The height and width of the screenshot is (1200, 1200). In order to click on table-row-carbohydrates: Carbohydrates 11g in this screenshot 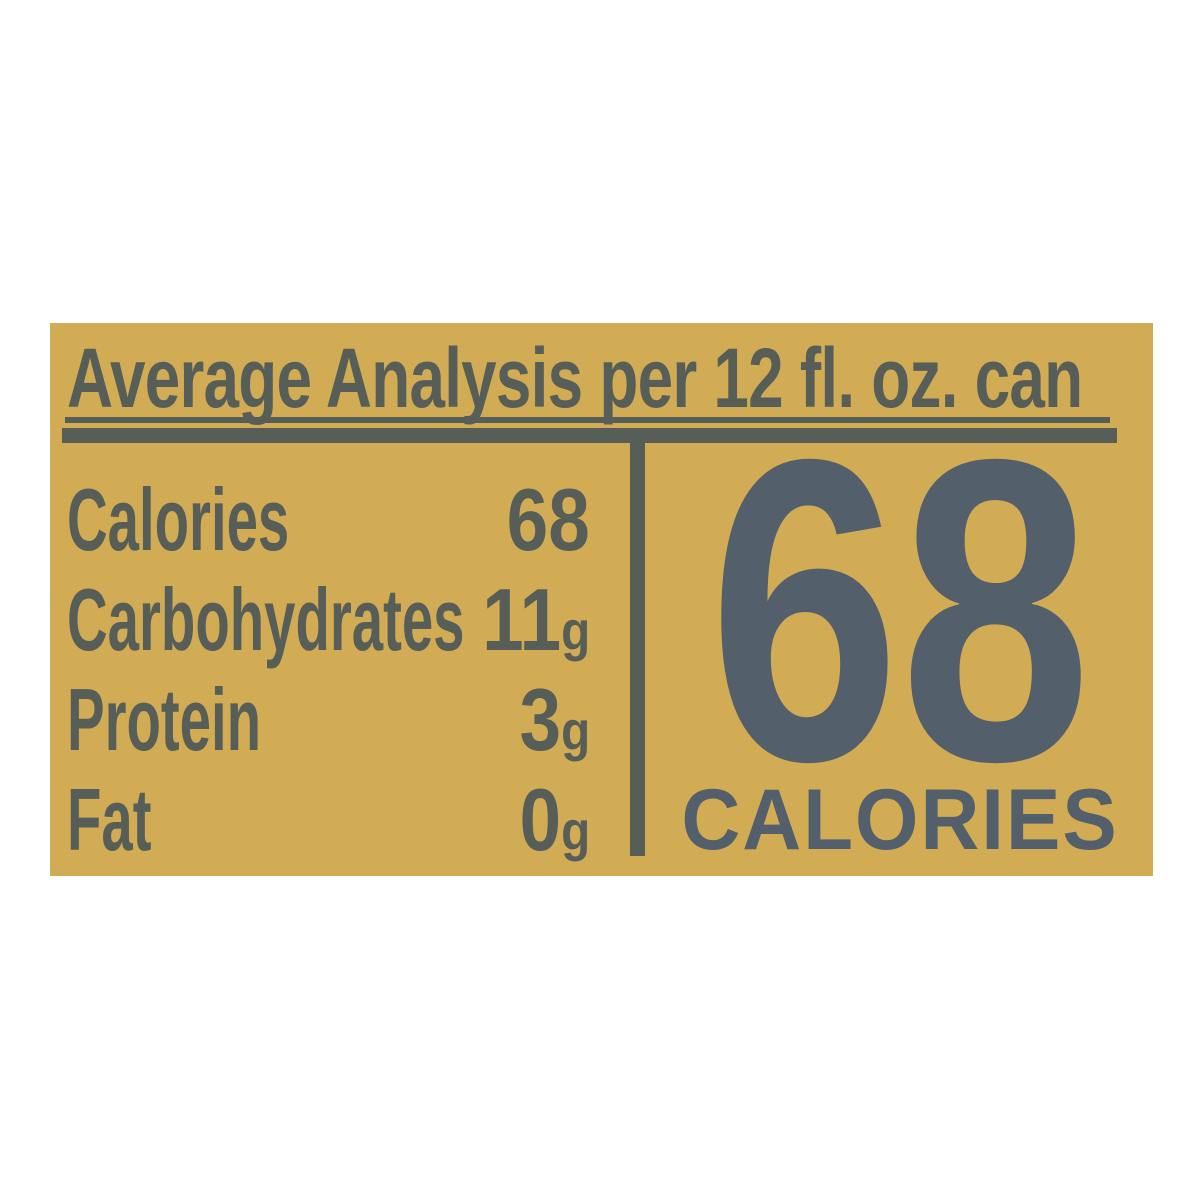, I will do `click(328, 620)`.